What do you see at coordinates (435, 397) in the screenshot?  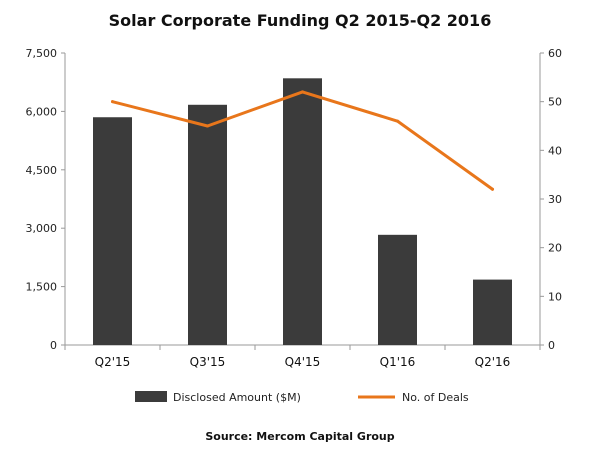 I see `legend-label-line: No. of Deals` at bounding box center [435, 397].